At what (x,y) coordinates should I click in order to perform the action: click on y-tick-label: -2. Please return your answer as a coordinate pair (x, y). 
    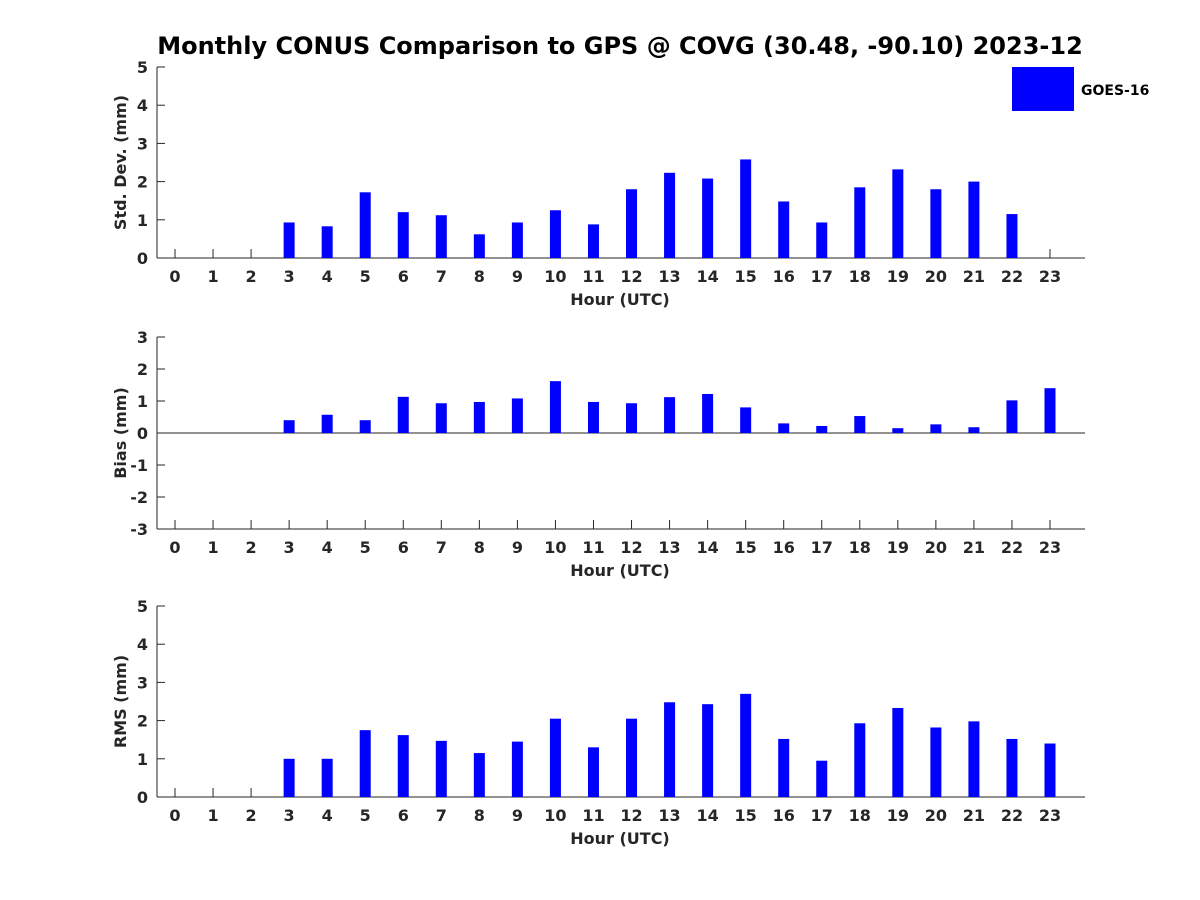
    Looking at the image, I should click on (139, 497).